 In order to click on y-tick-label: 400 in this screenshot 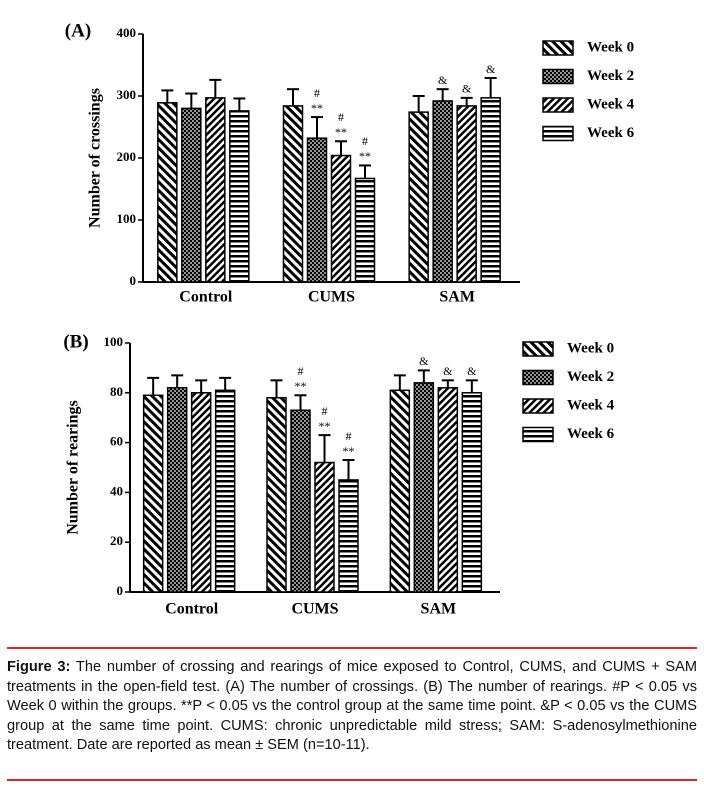, I will do `click(127, 32)`.